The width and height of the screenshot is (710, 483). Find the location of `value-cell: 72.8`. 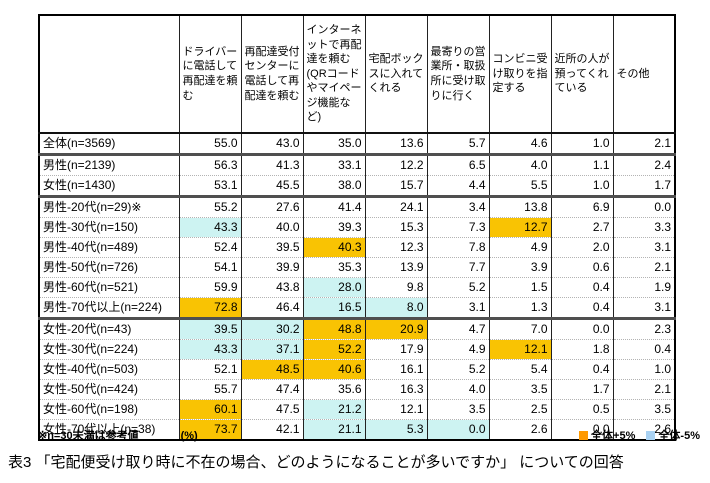

value-cell: 72.8 is located at coordinates (209, 308).